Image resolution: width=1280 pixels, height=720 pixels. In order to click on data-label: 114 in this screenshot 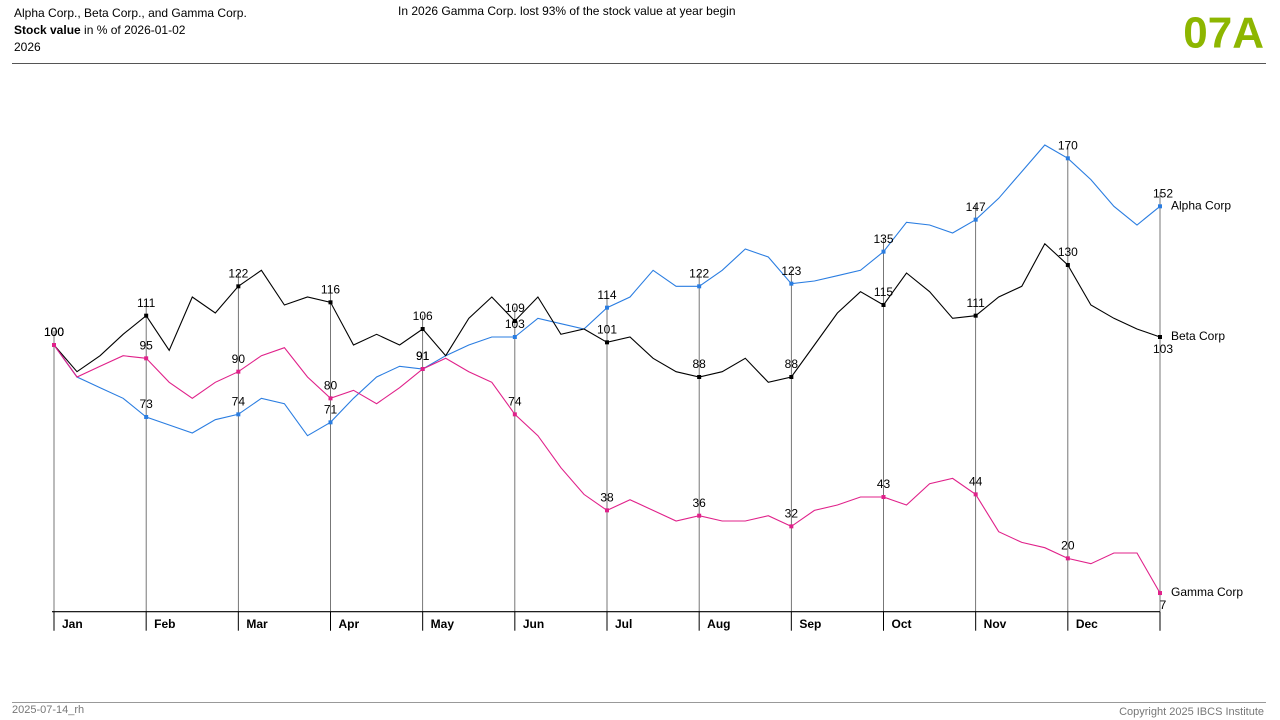, I will do `click(606, 295)`.